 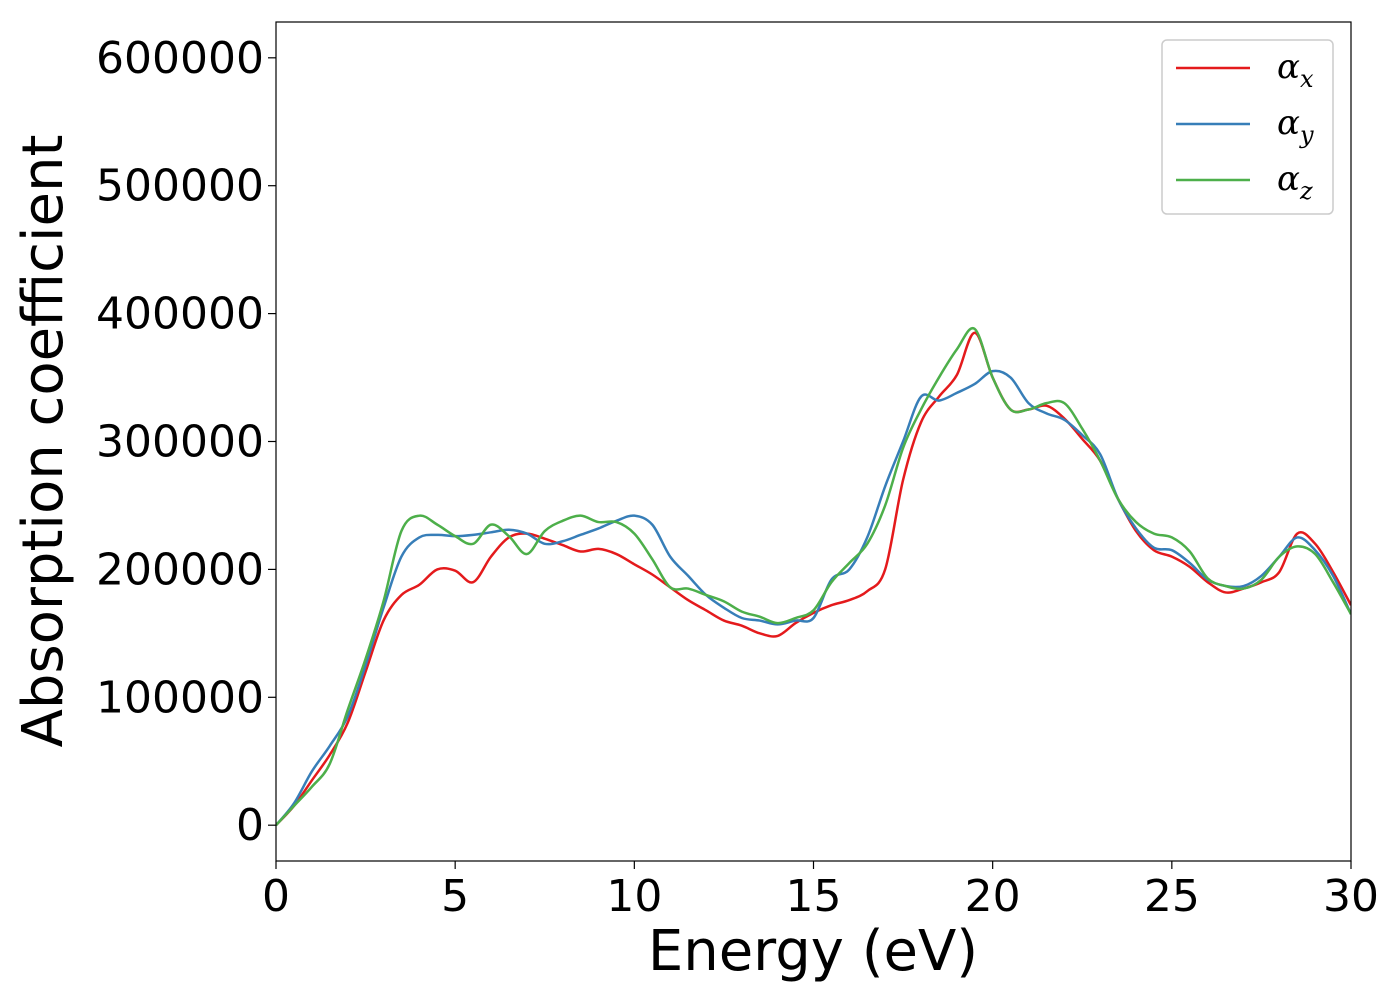 What do you see at coordinates (180, 697) in the screenshot?
I see `y-tick-label: 100000` at bounding box center [180, 697].